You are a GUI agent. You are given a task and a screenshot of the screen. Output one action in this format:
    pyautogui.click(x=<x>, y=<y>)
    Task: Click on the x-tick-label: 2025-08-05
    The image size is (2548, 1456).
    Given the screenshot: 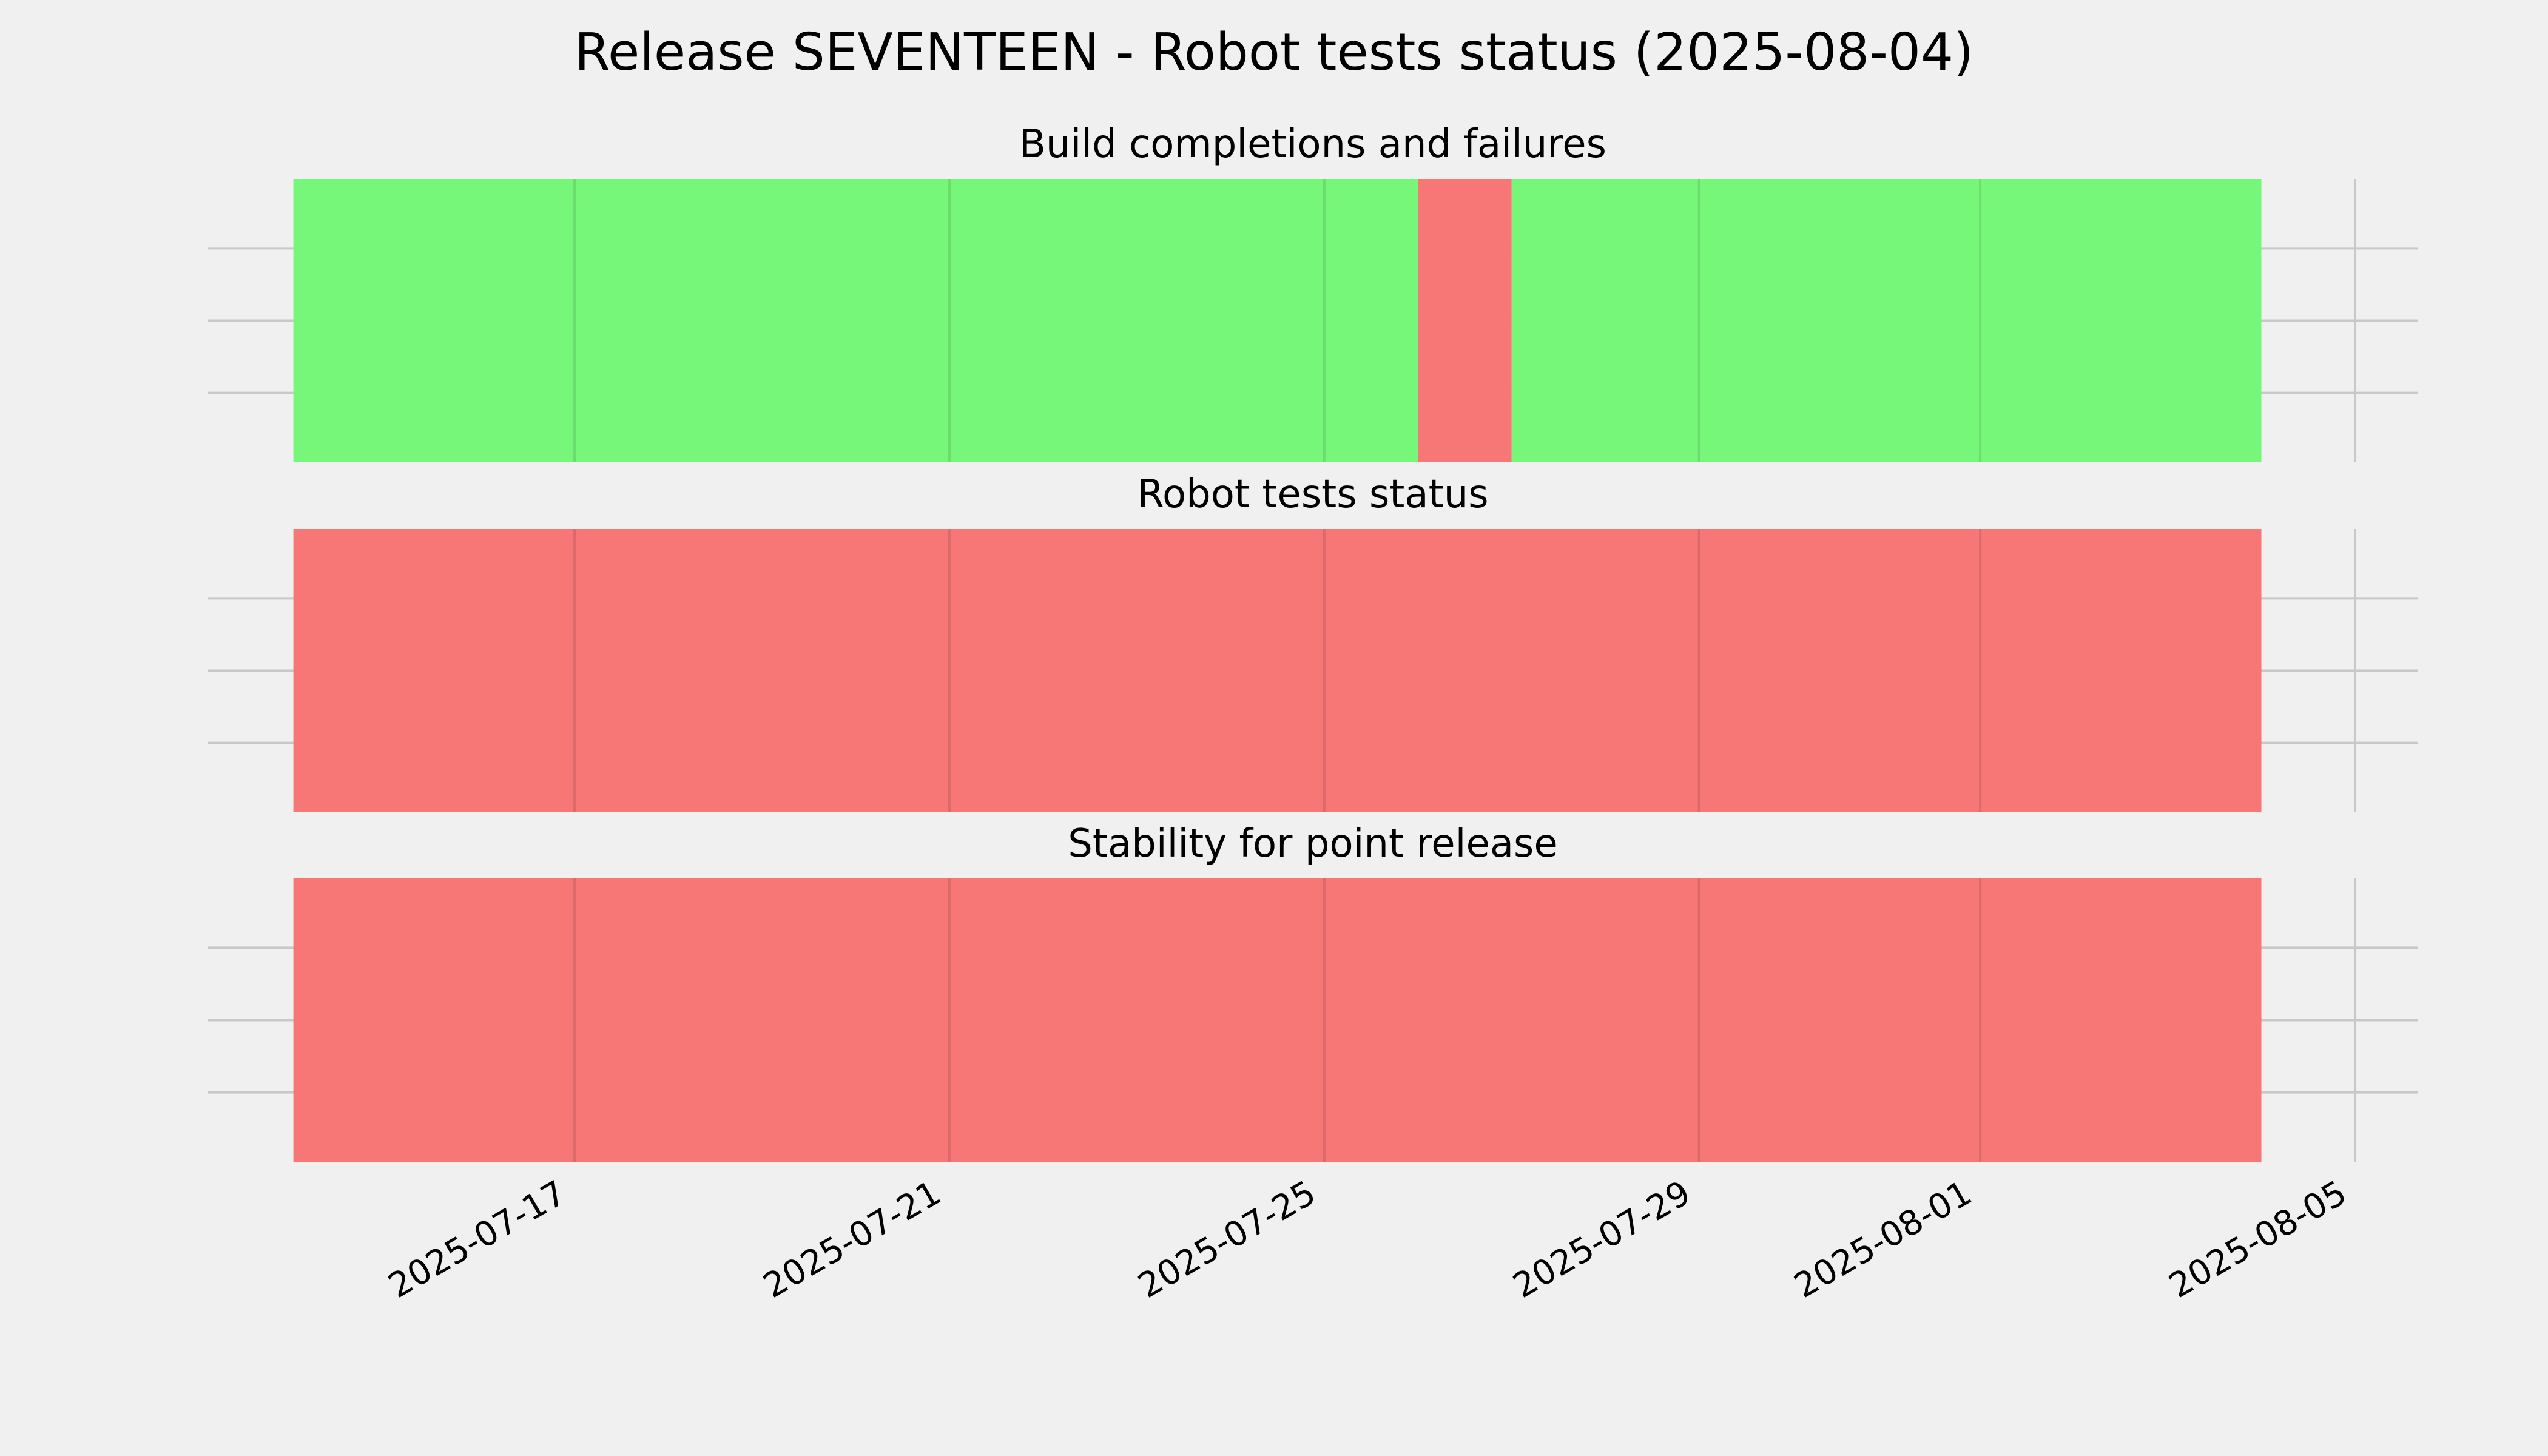 What is the action you would take?
    pyautogui.click(x=2258, y=1239)
    